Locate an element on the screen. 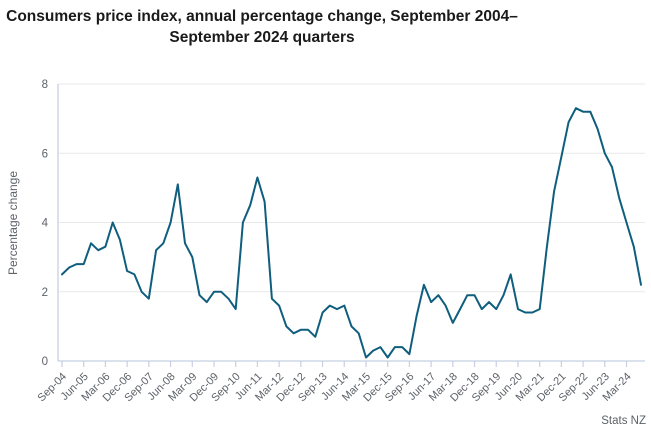 Image resolution: width=651 pixels, height=433 pixels. y-tick-label: 4 is located at coordinates (45, 224).